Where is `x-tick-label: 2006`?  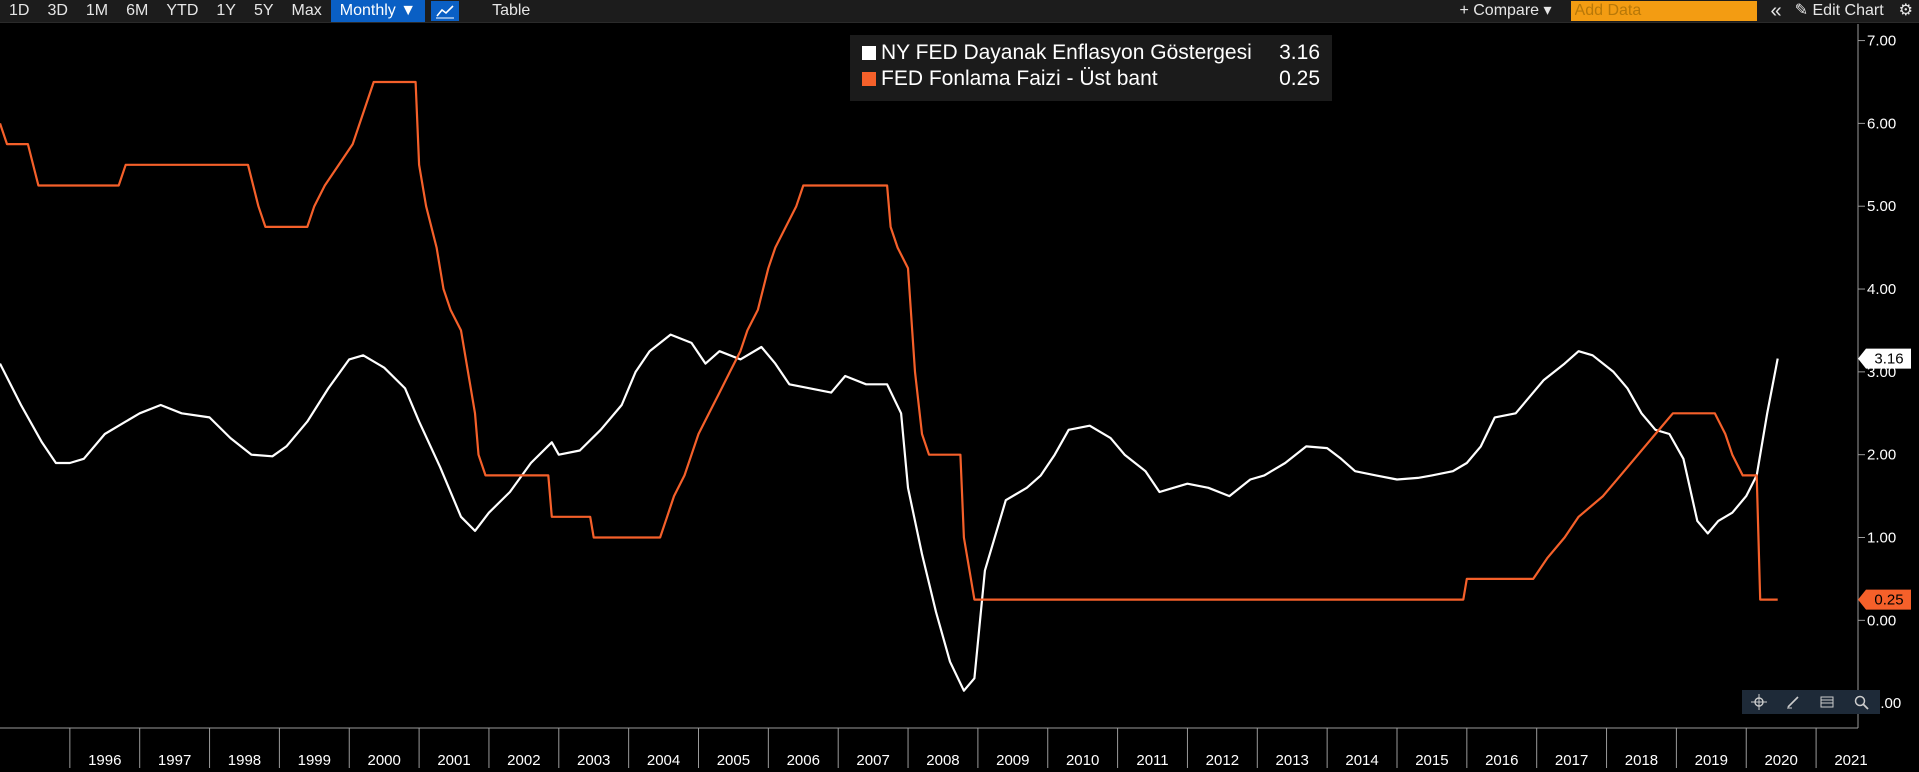 x-tick-label: 2006 is located at coordinates (803, 760).